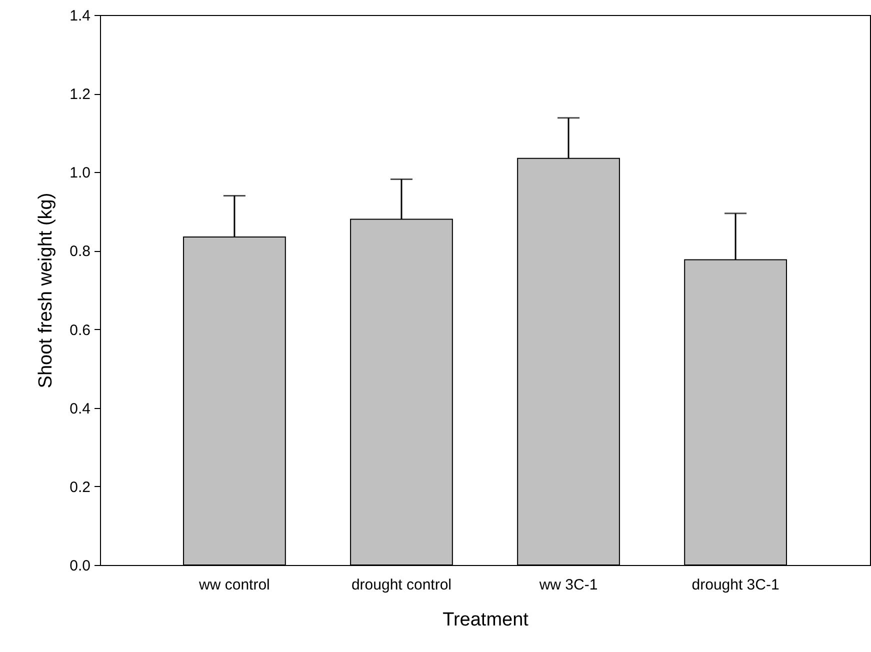 Image resolution: width=871 pixels, height=652 pixels. Describe the element at coordinates (80, 566) in the screenshot. I see `y-tick-label: 0.0` at that location.